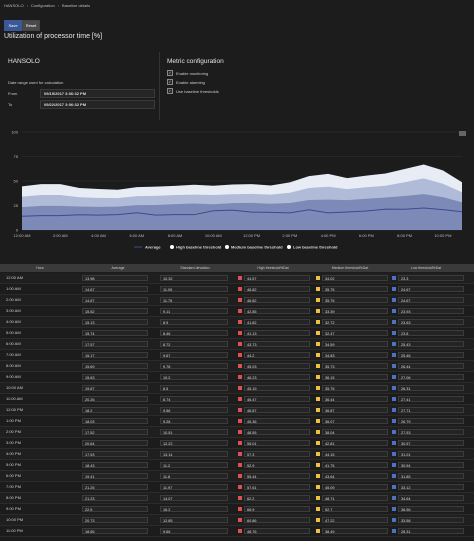 This screenshot has height=541, width=474. What do you see at coordinates (170, 73) in the screenshot?
I see `enable-monitoring-checkbox: ✓` at bounding box center [170, 73].